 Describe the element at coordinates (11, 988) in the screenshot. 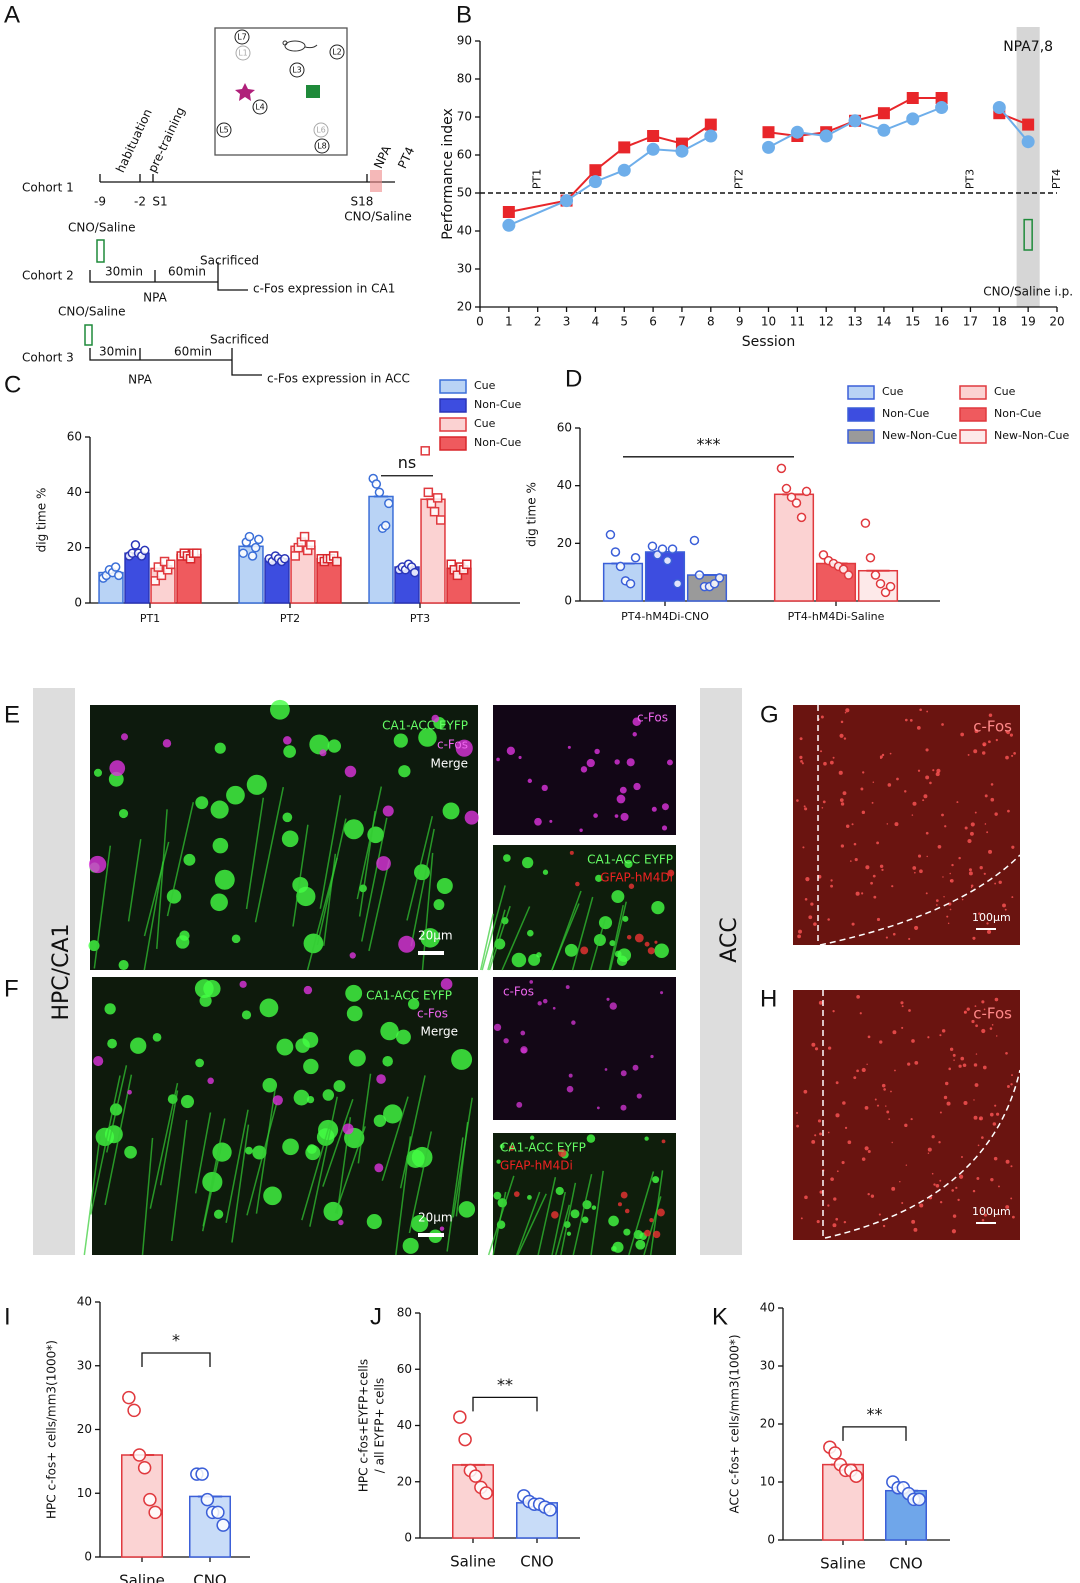

I see `panel-label: F` at that location.